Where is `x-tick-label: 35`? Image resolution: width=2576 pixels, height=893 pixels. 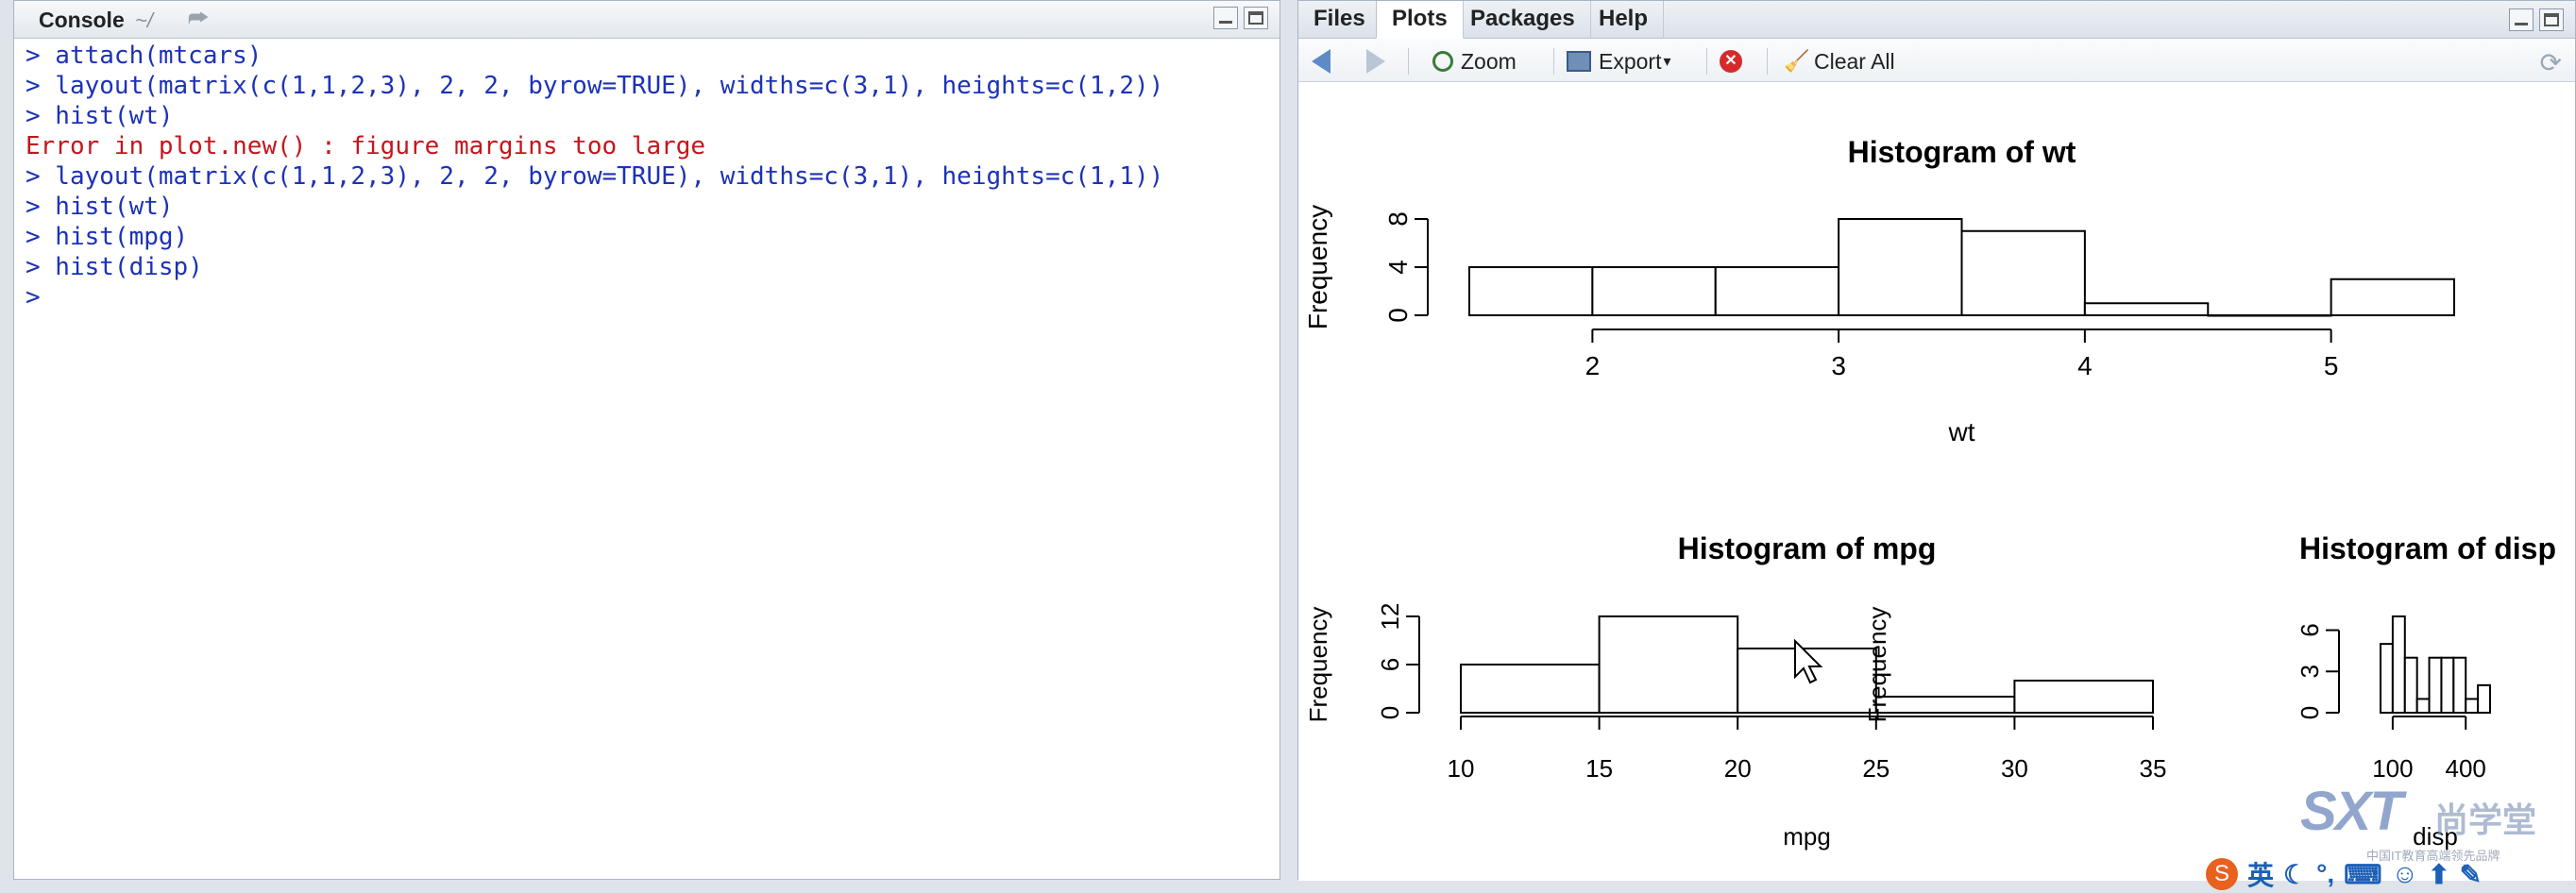
x-tick-label: 35 is located at coordinates (2153, 768).